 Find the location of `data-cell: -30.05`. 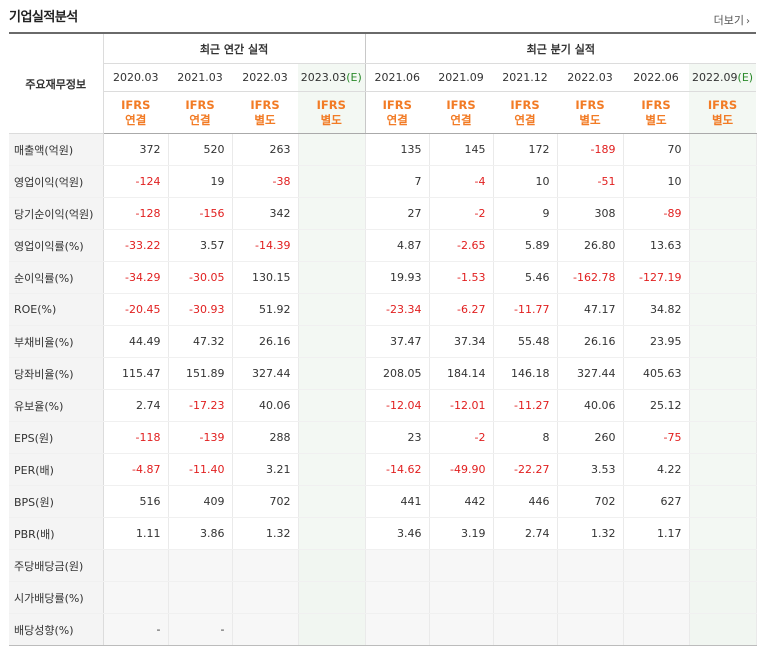

data-cell: -30.05 is located at coordinates (200, 277).